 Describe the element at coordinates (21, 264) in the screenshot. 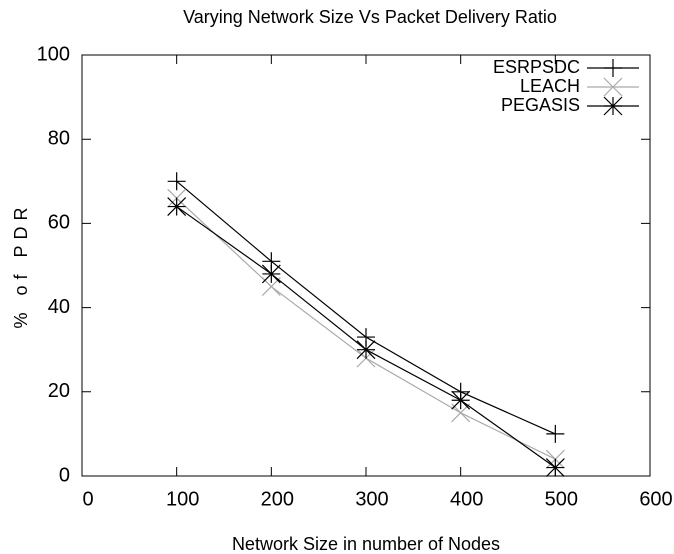

I see `y-axis-label: % of PDR` at that location.